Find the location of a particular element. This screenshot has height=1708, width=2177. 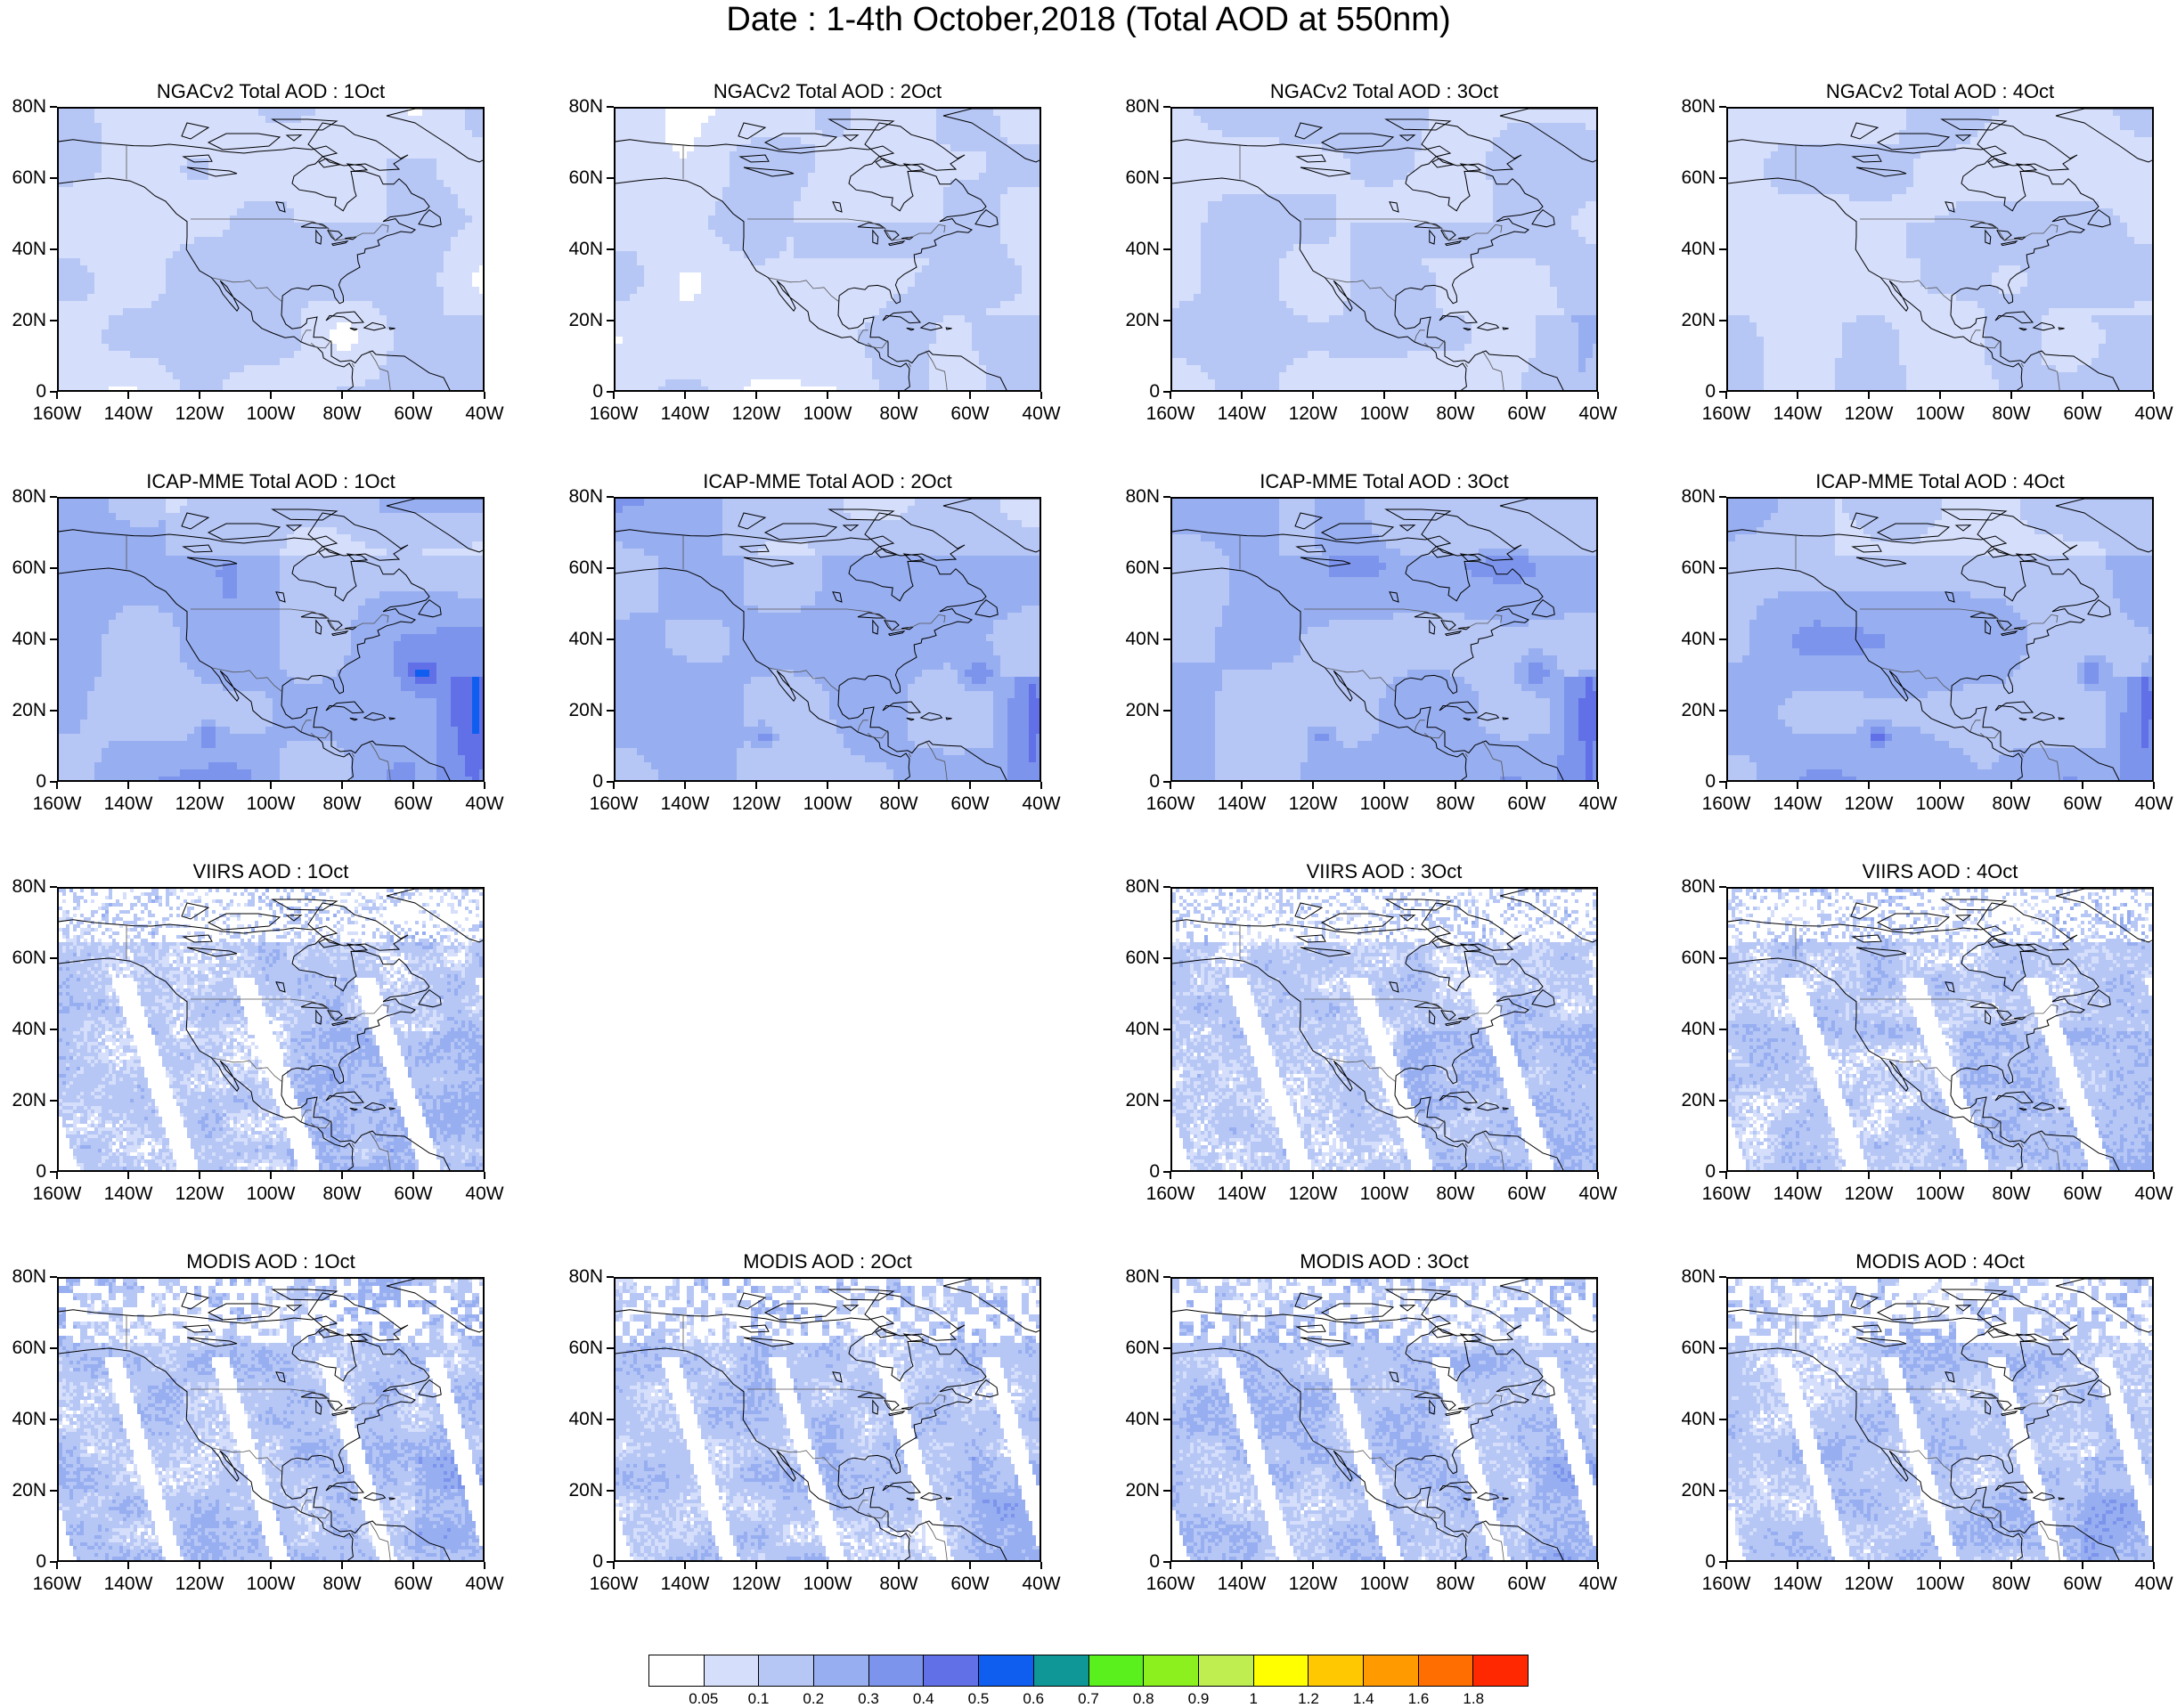

colorbar-label: 0.1 is located at coordinates (759, 1699).